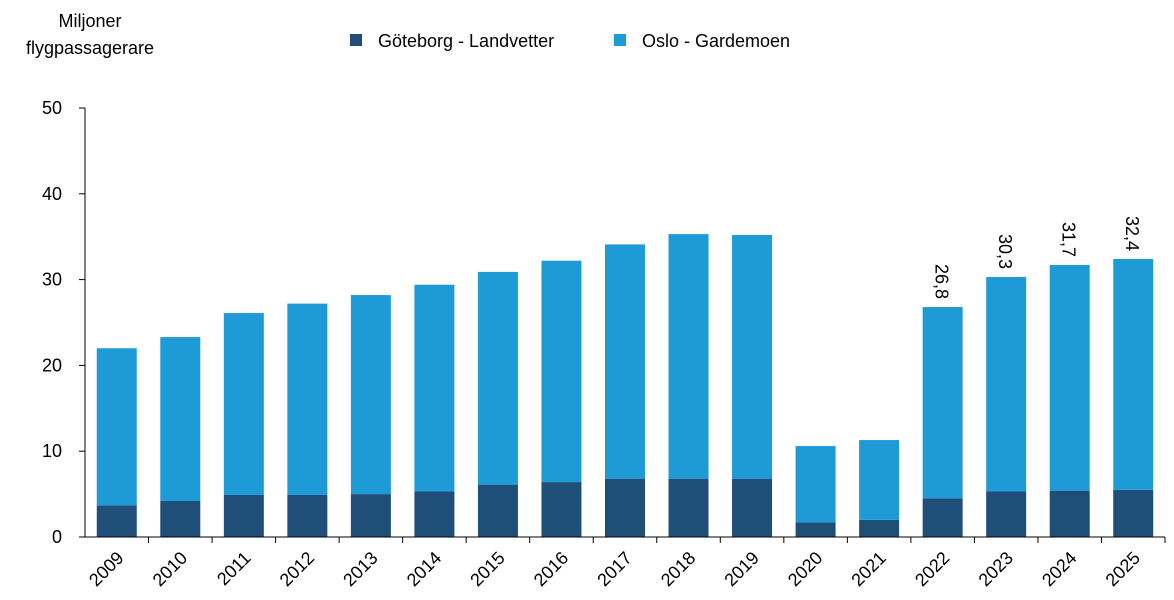 This screenshot has width=1174, height=600. Describe the element at coordinates (57, 537) in the screenshot. I see `y-tick-label: 0` at that location.